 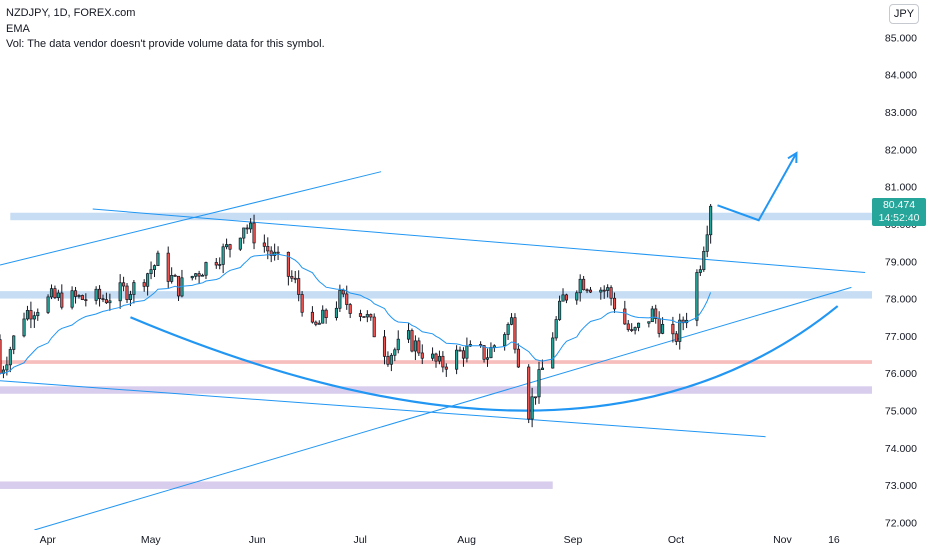 What do you see at coordinates (899, 212) in the screenshot?
I see `last-price-tag: 80.474 14:52:40` at bounding box center [899, 212].